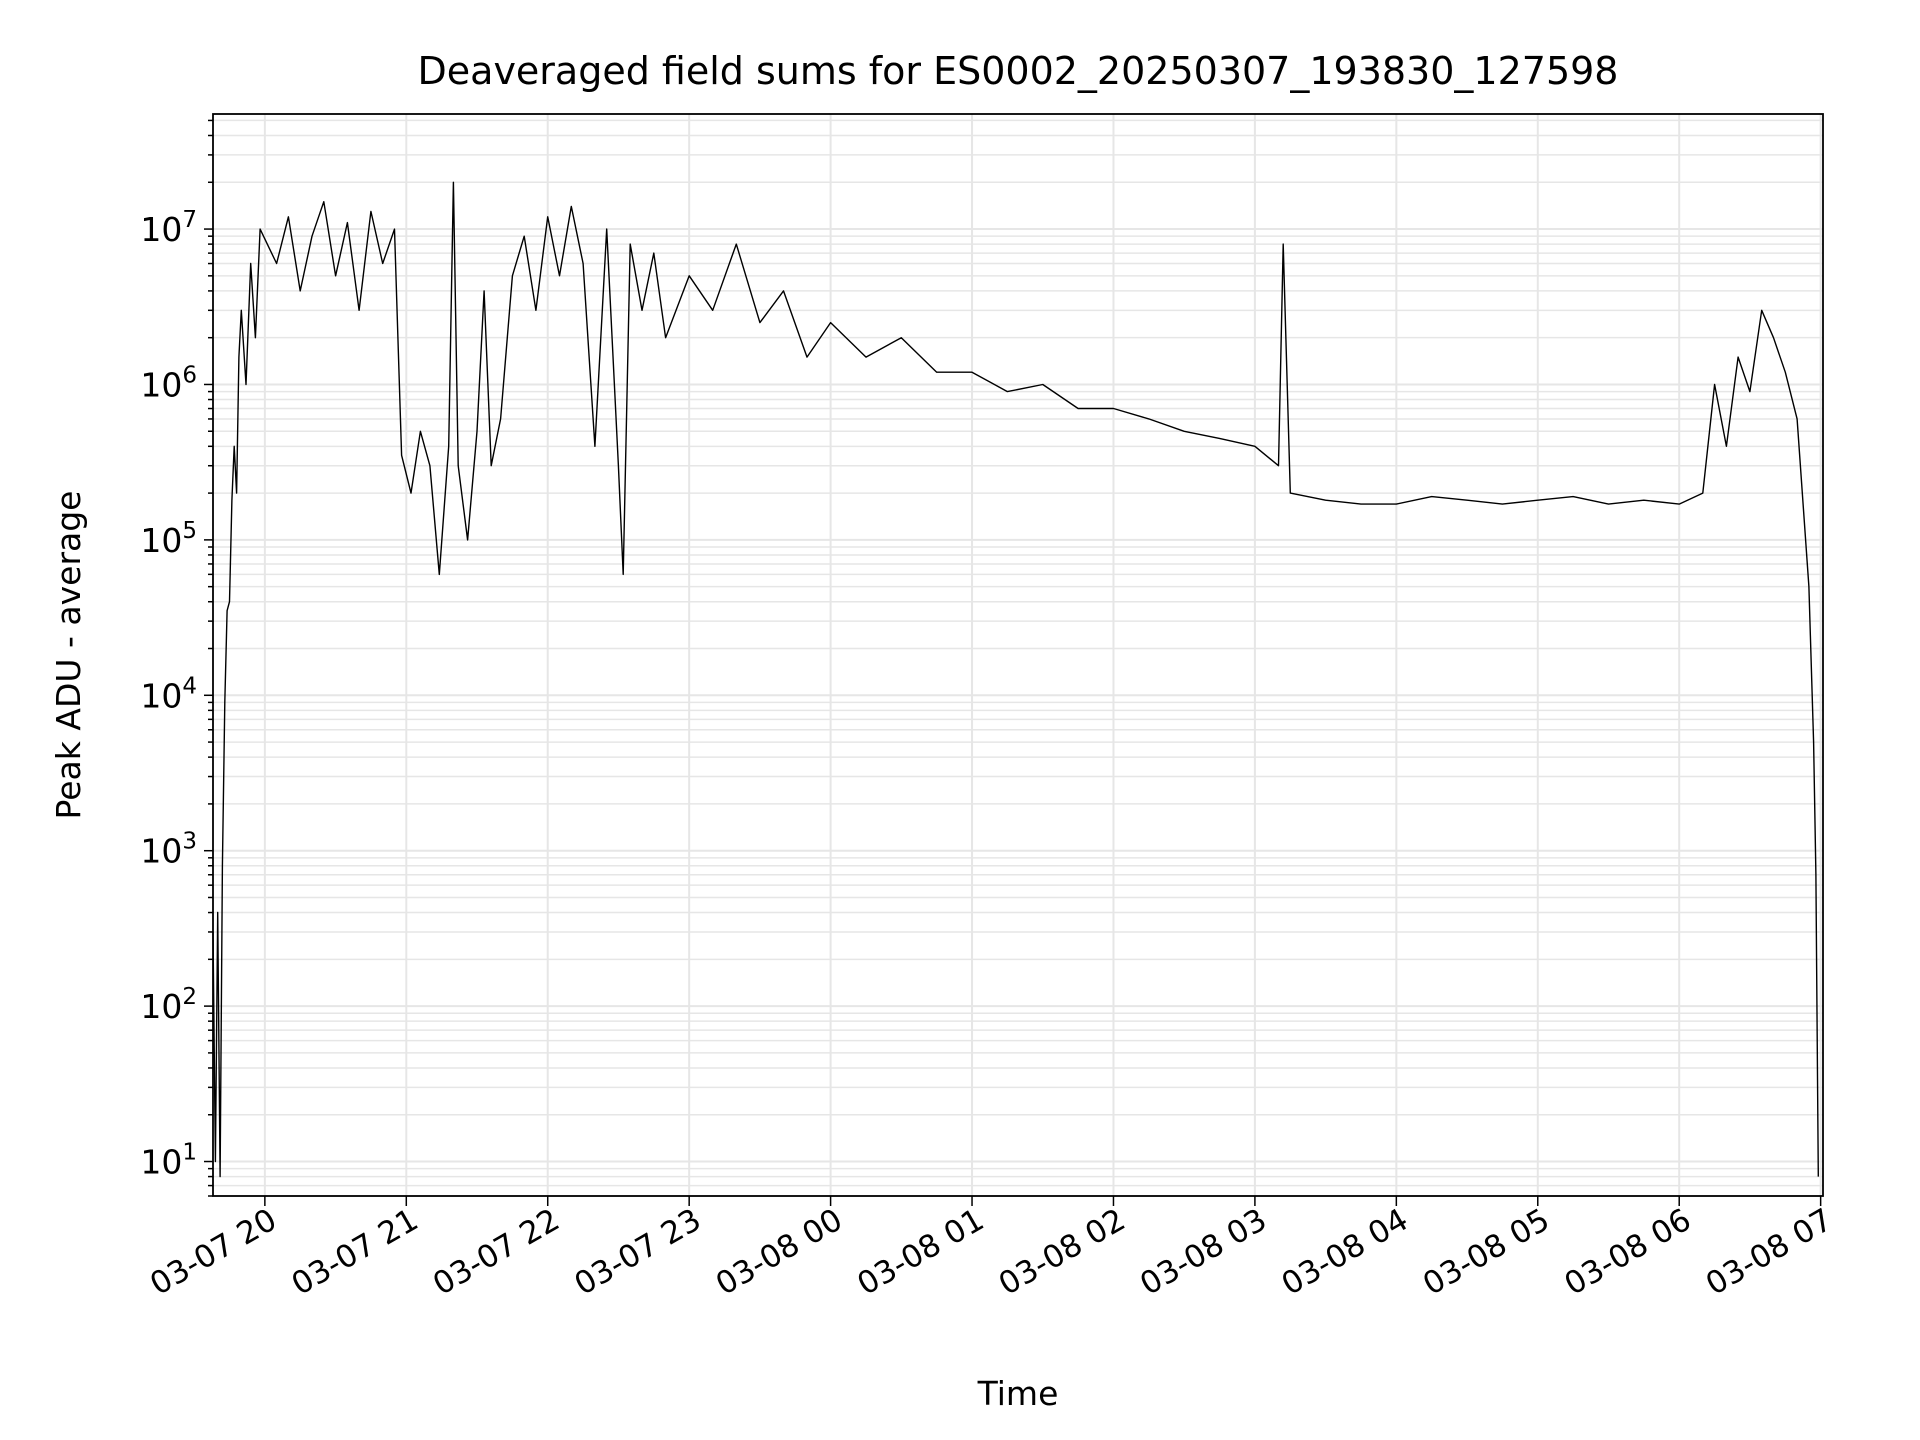 Image resolution: width=1920 pixels, height=1440 pixels. Describe the element at coordinates (168, 1161) in the screenshot. I see `y-tick-label: 101` at that location.